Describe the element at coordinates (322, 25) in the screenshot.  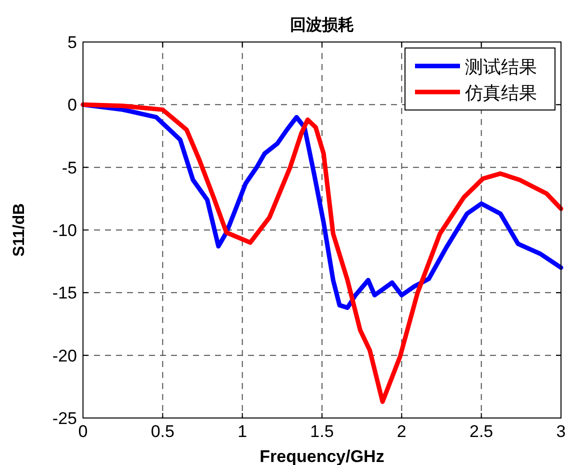
I see `chart-title: 回波损耗` at that location.